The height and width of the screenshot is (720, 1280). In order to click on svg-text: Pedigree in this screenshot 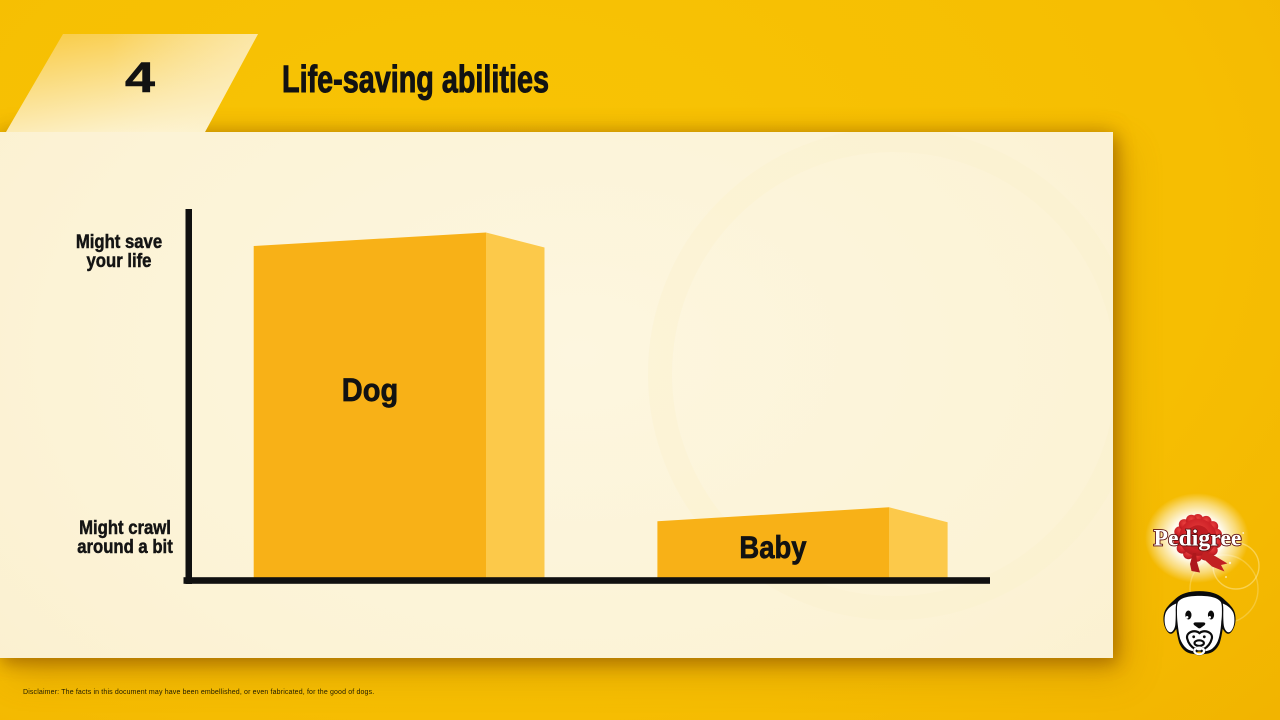, I will do `click(1198, 538)`.